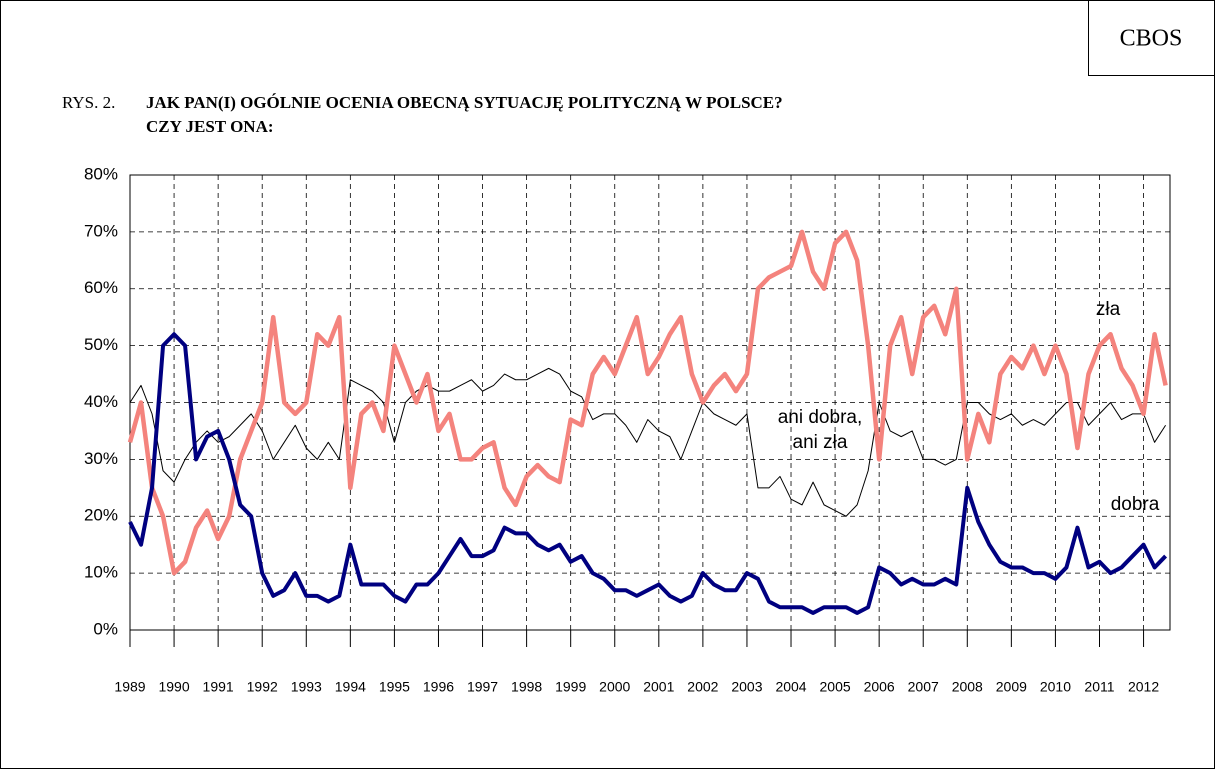 The height and width of the screenshot is (774, 1215). I want to click on y-tick-label: 80%, so click(101, 173).